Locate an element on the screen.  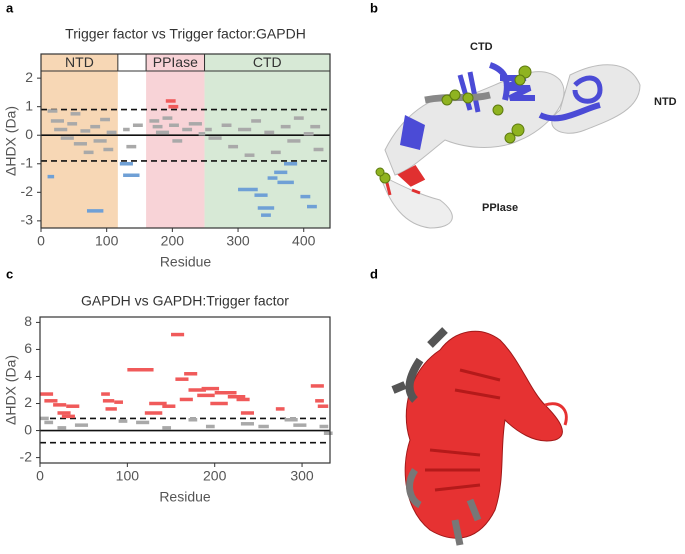
y-tick-label: -3 is located at coordinates (27, 220).